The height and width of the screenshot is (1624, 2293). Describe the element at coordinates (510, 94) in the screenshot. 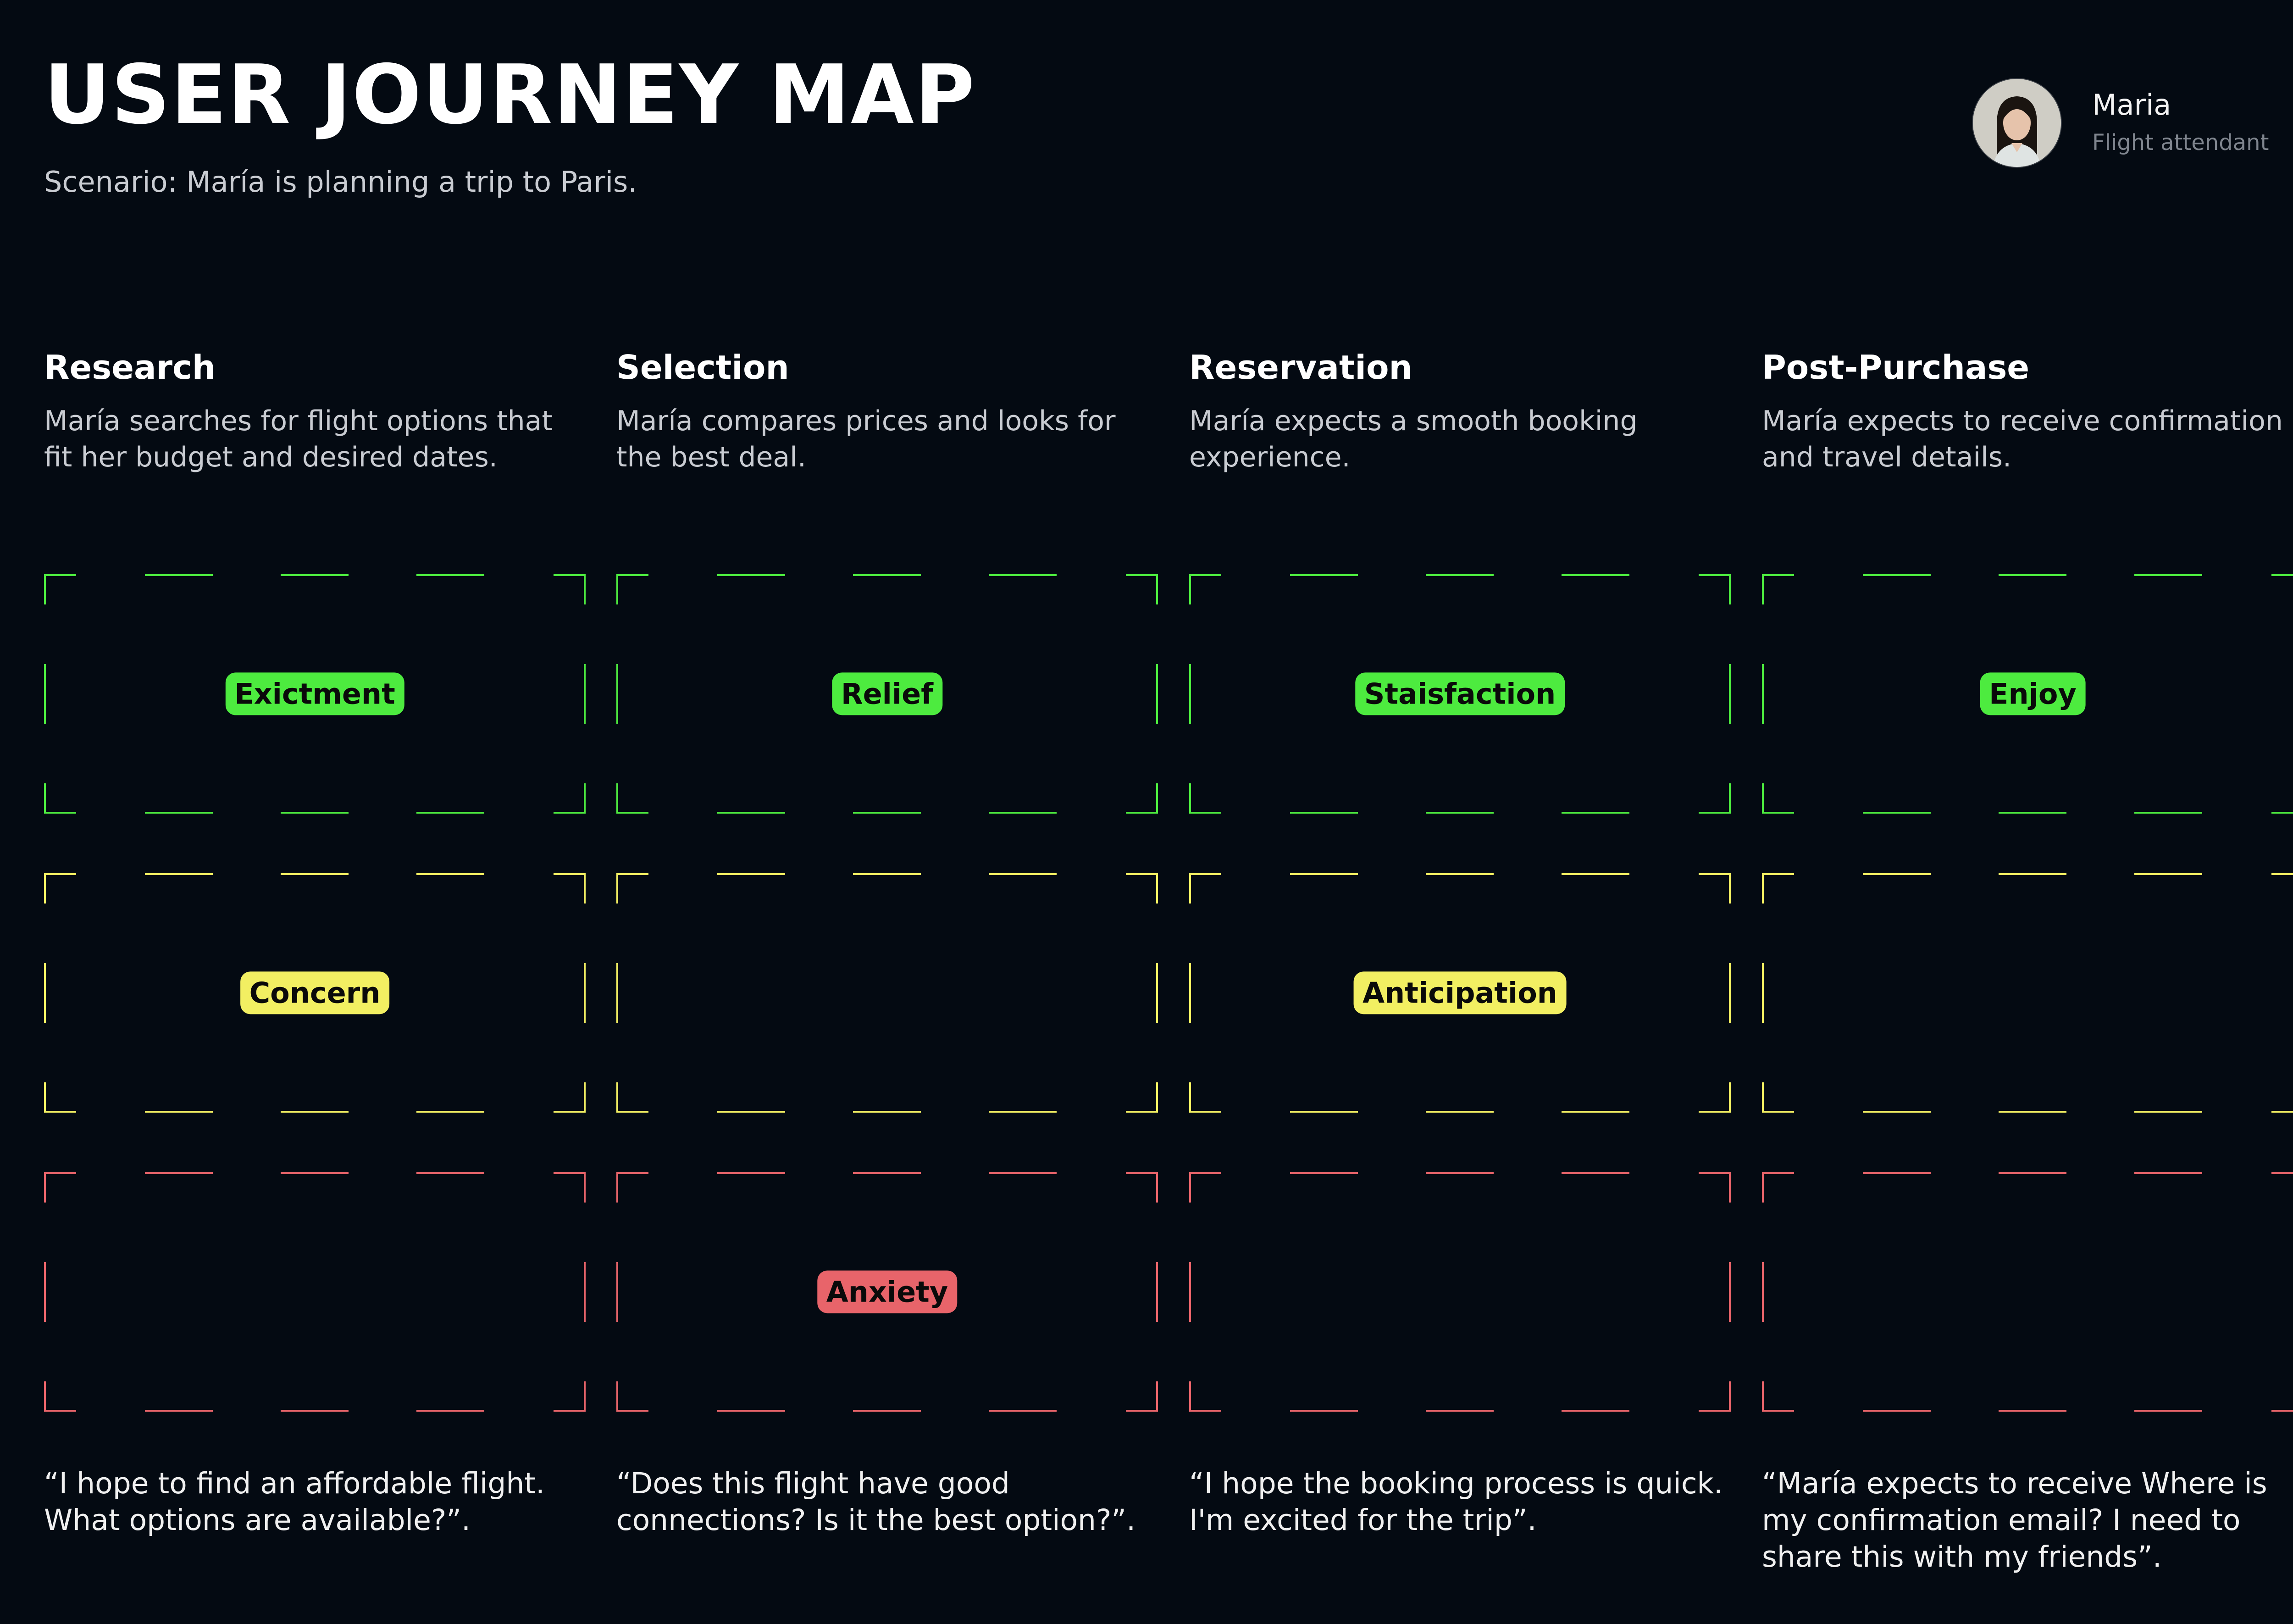

I see `page-title: USER JOURNEY MAP` at that location.